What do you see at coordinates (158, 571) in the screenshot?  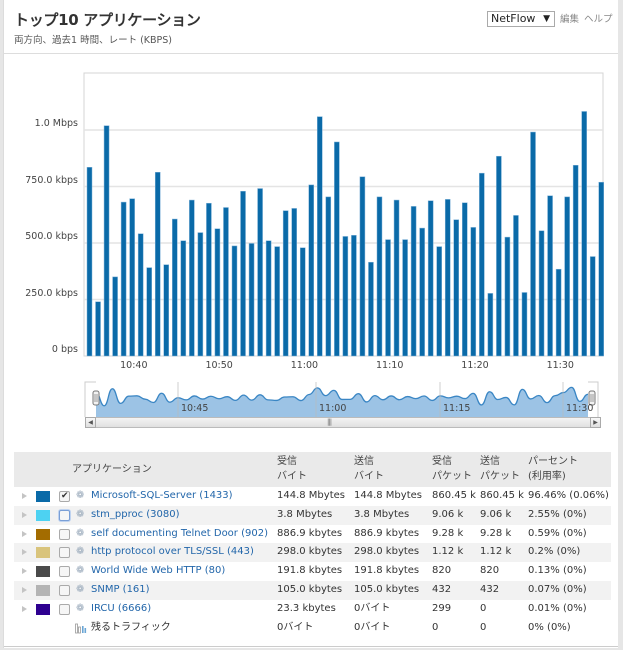 I see `application-link: World Wide Web HTTP (80)` at bounding box center [158, 571].